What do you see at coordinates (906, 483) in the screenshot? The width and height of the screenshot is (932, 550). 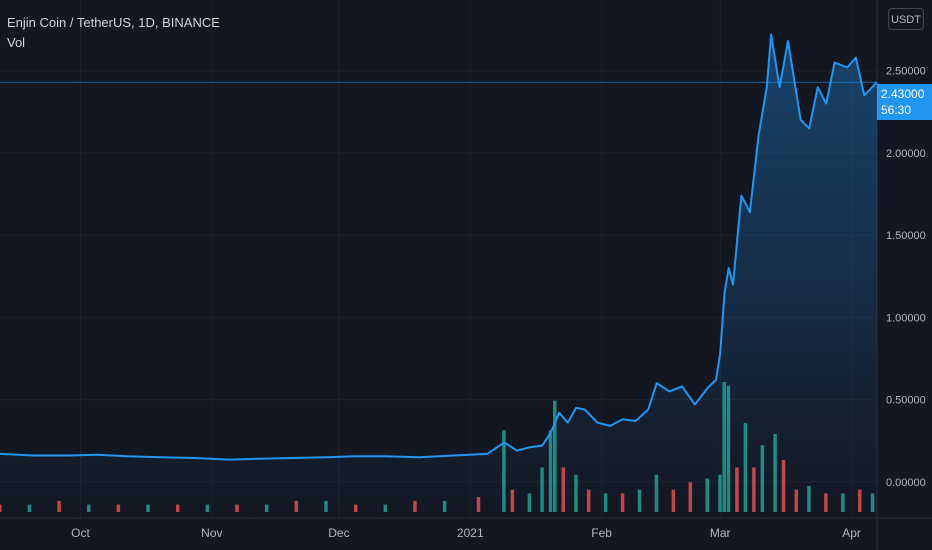 I see `y-tick-label: 0.00000` at bounding box center [906, 483].